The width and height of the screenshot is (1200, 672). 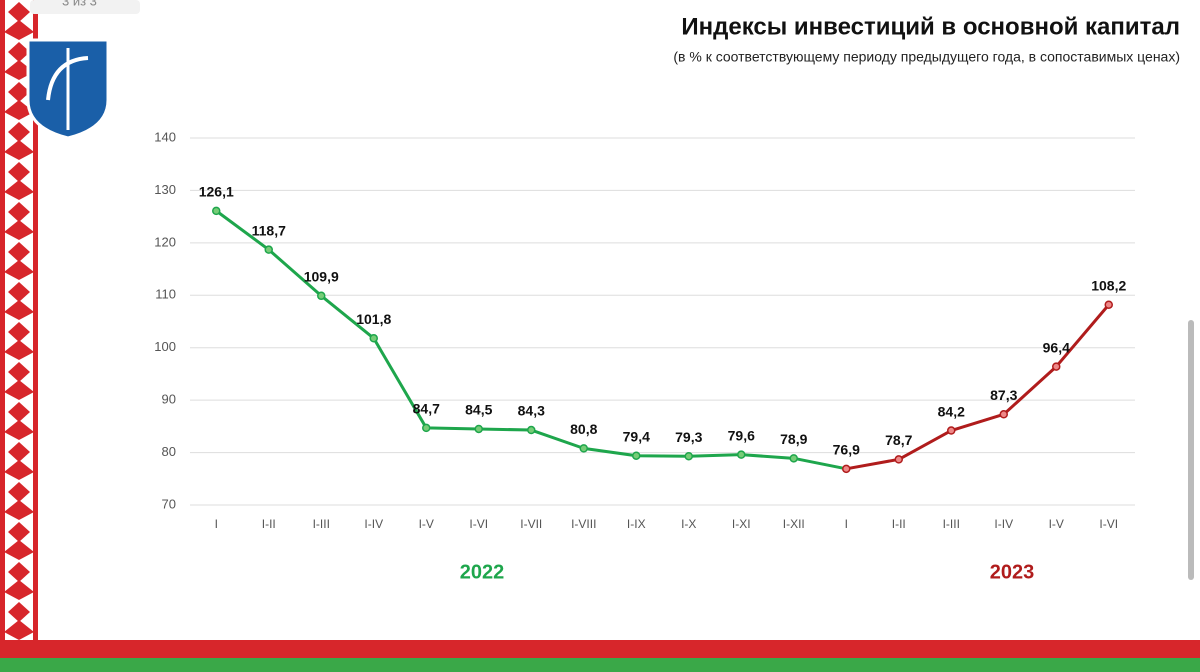 I want to click on y-tick-label: 100, so click(x=165, y=346).